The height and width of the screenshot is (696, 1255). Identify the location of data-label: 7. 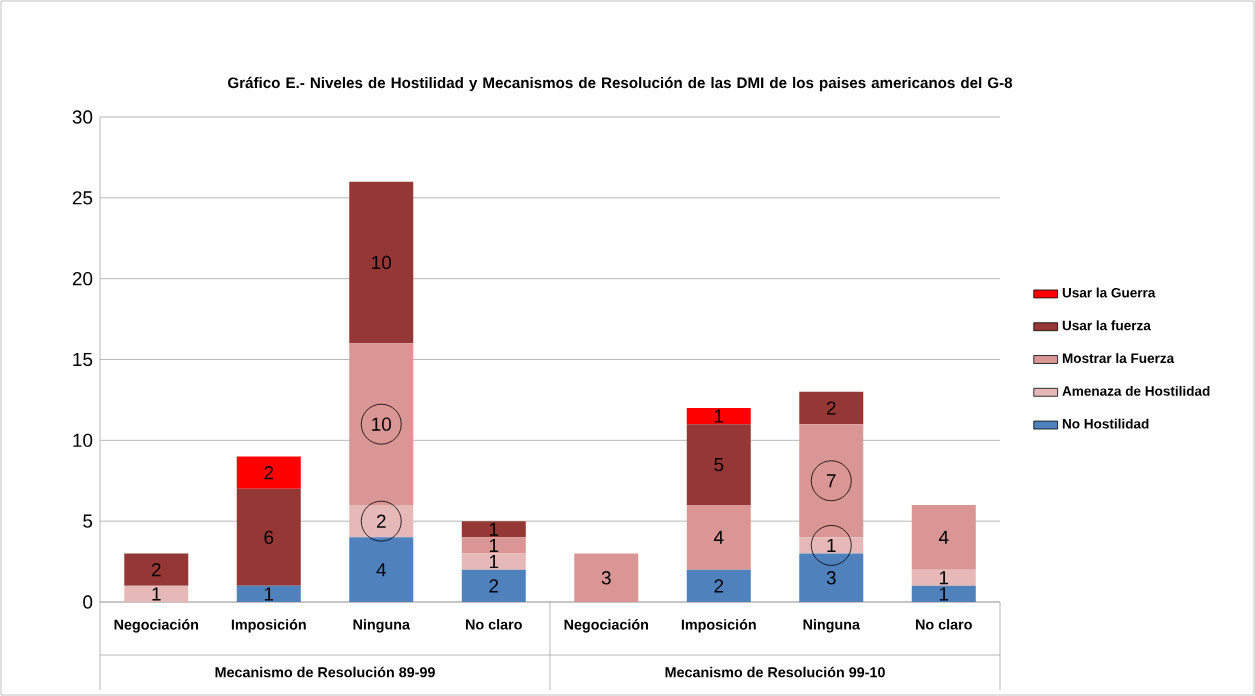
(831, 481).